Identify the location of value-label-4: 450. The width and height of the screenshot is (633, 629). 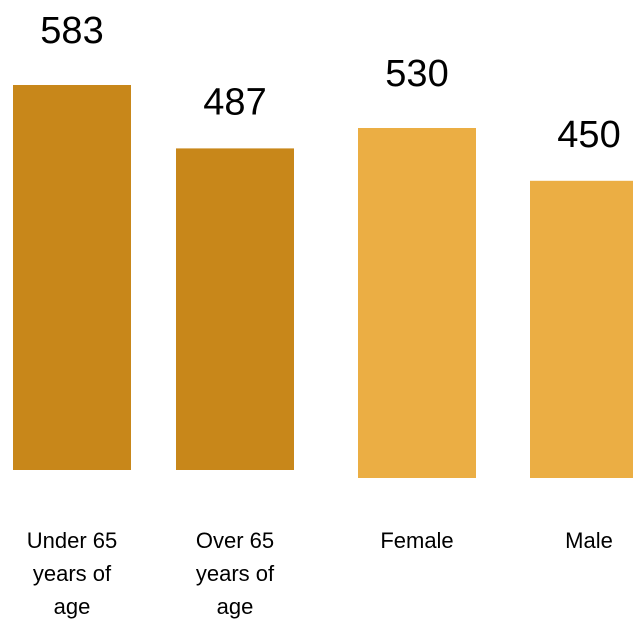
(588, 135).